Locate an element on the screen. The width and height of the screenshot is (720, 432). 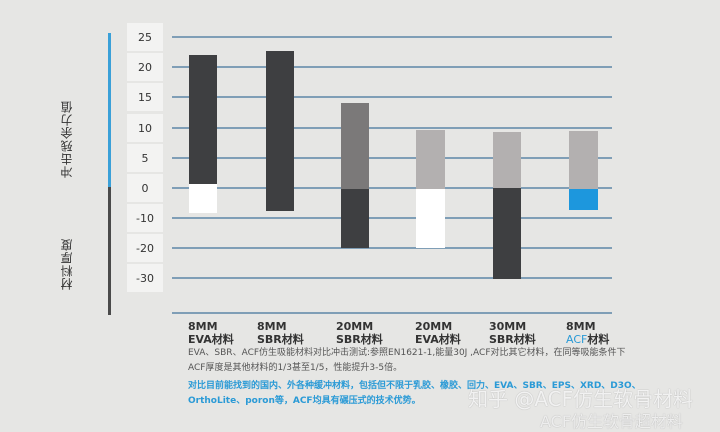
x-label-line2: ACF材料 is located at coordinates (587, 339).